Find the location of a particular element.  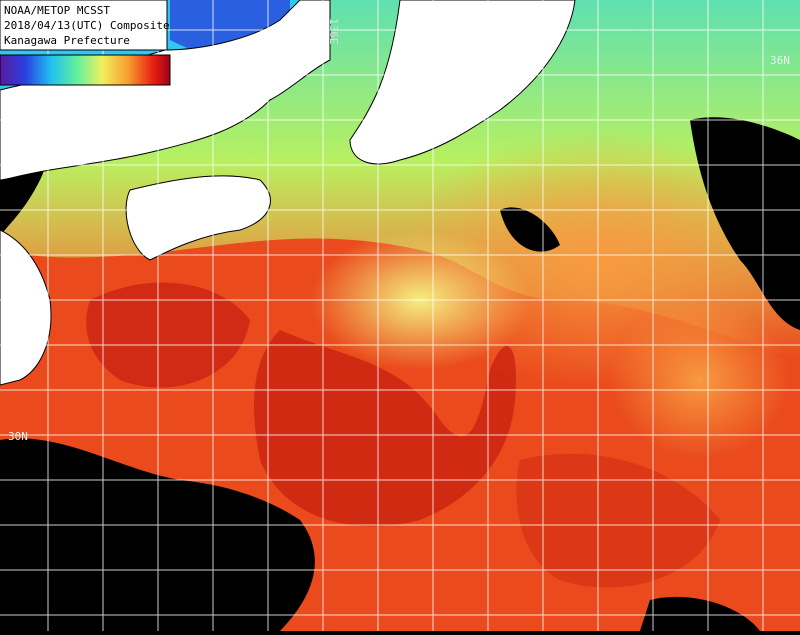

lat-label: 36N is located at coordinates (780, 60).